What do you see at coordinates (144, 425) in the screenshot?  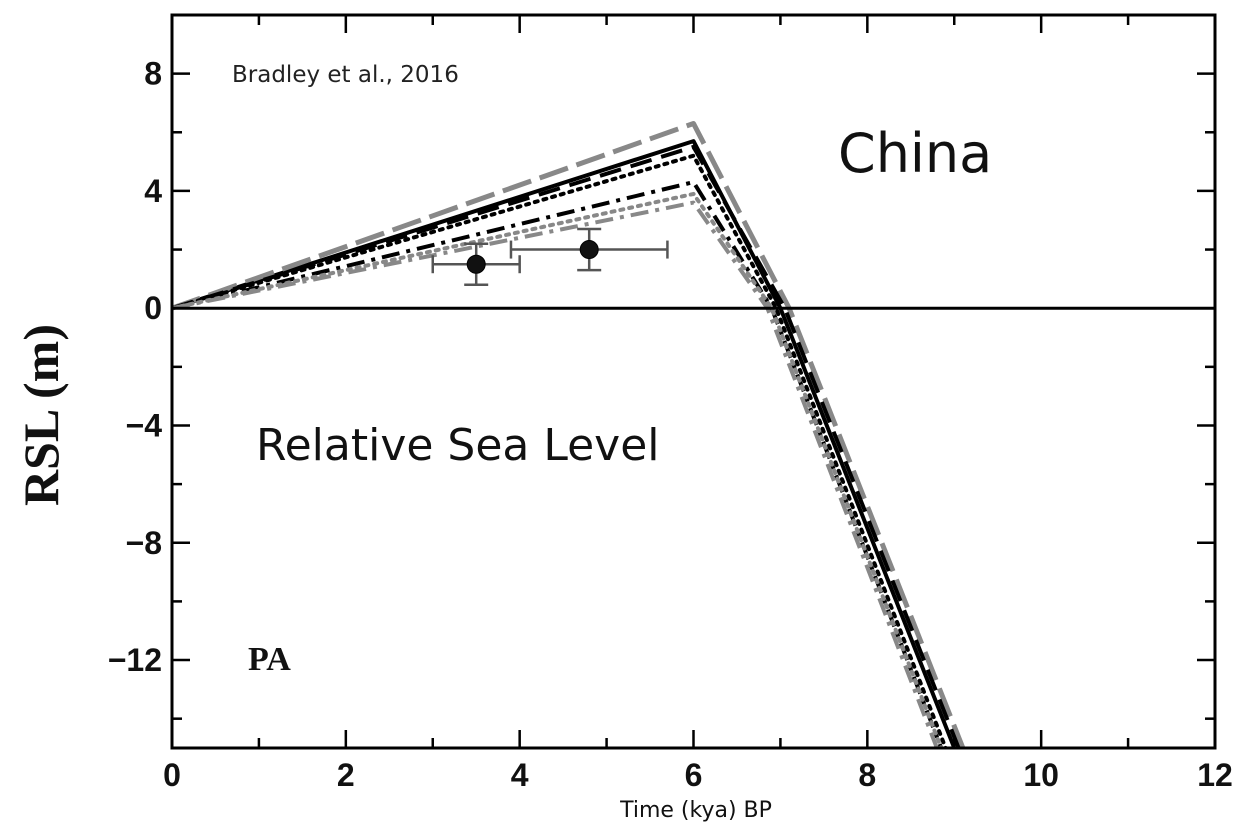 I see `y-tick-label--4: −4` at bounding box center [144, 425].